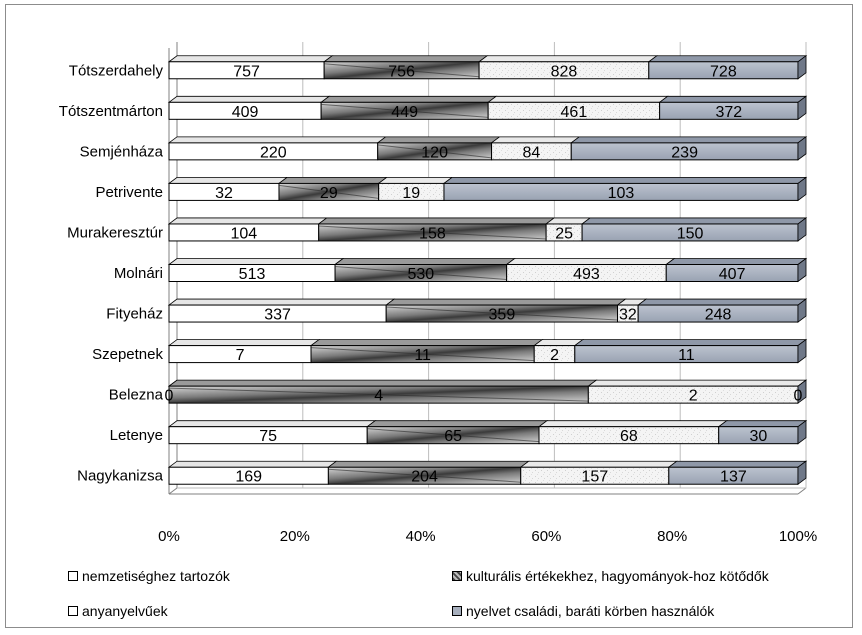  What do you see at coordinates (138, 273) in the screenshot?
I see `category-label: Molnári` at bounding box center [138, 273].